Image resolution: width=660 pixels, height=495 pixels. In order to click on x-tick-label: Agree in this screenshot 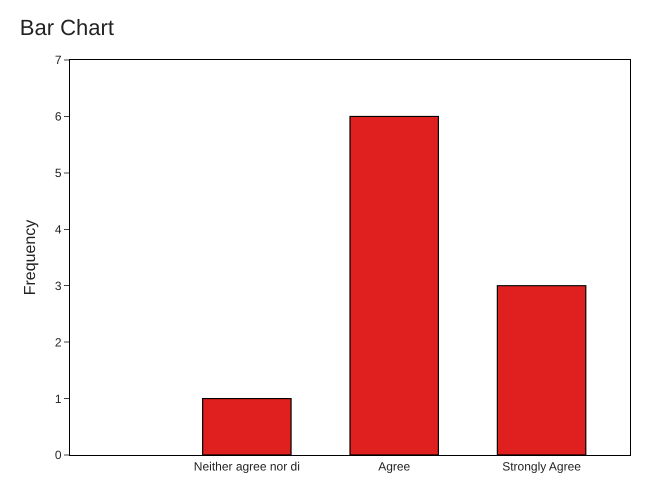, I will do `click(394, 466)`.